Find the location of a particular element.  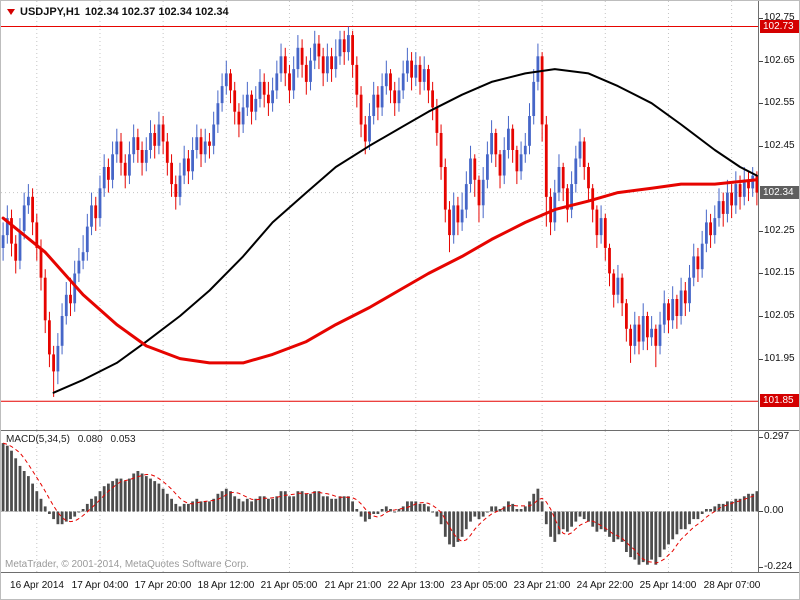

macd-value-signal: 0.053 is located at coordinates (123, 439).